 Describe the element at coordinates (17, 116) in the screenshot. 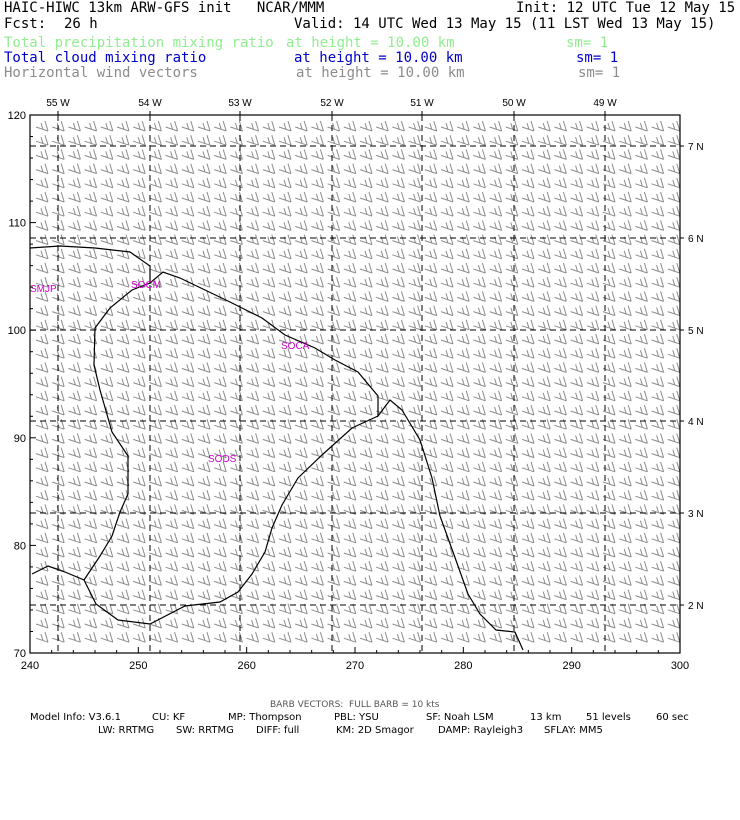

I see `y-tick-label: 120` at that location.